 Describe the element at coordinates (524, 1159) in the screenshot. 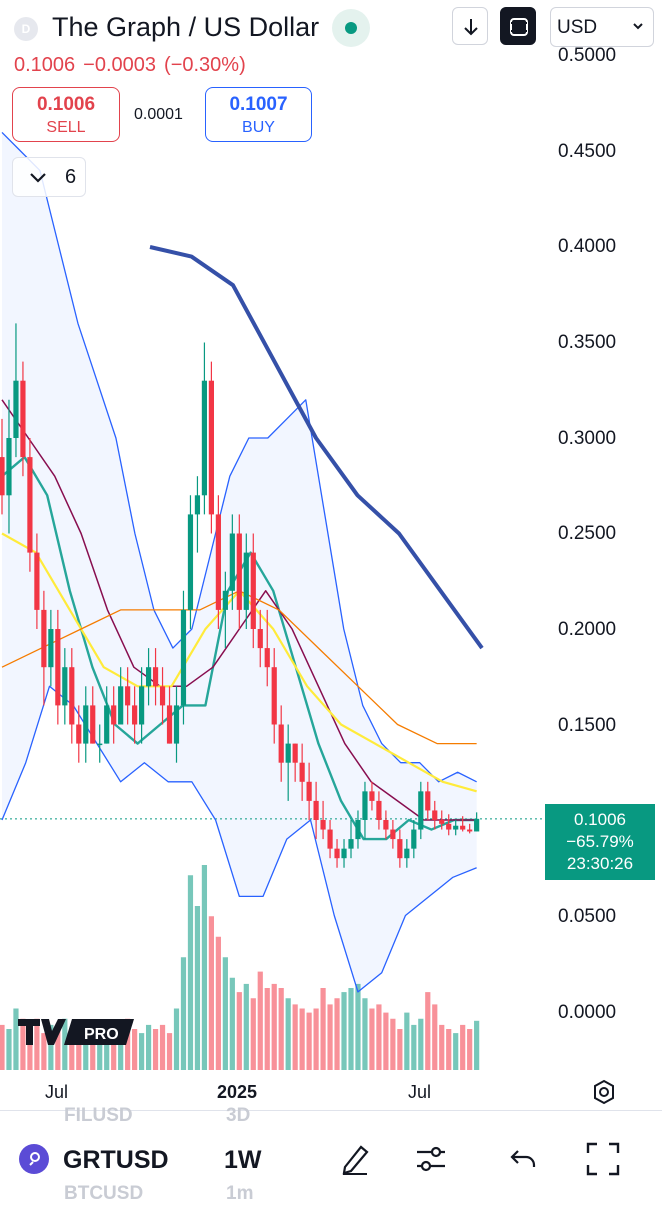

I see `undo-icon` at that location.